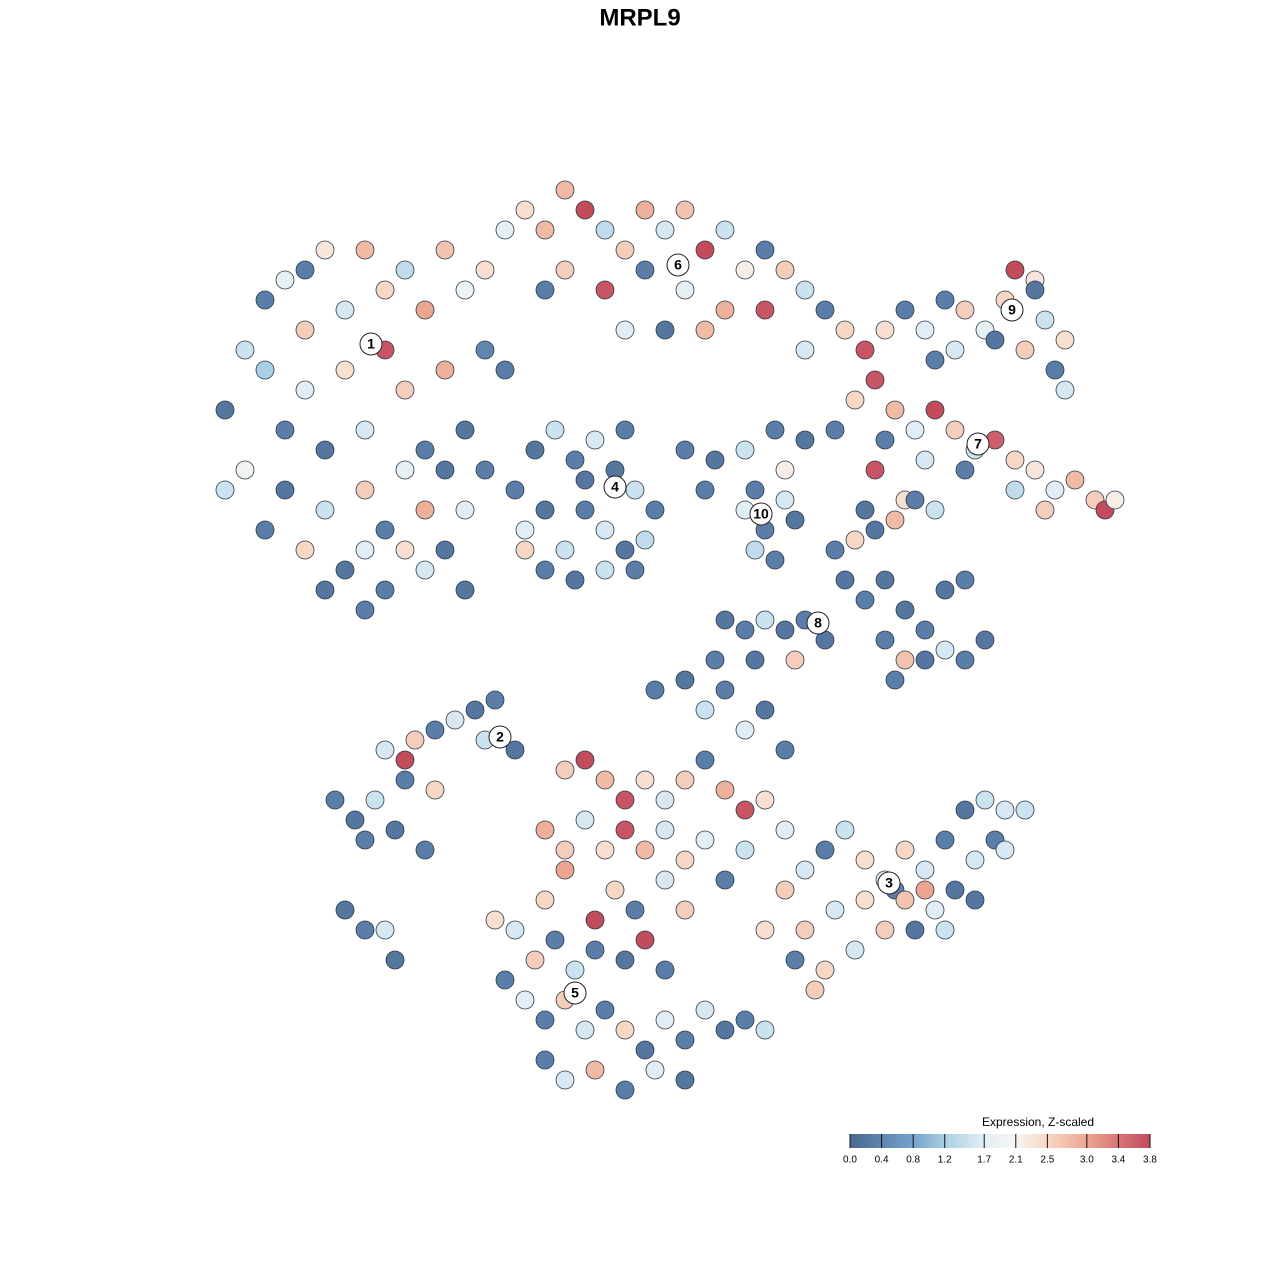  Describe the element at coordinates (1118, 1160) in the screenshot. I see `colorbar-tick-label: 3.4` at that location.